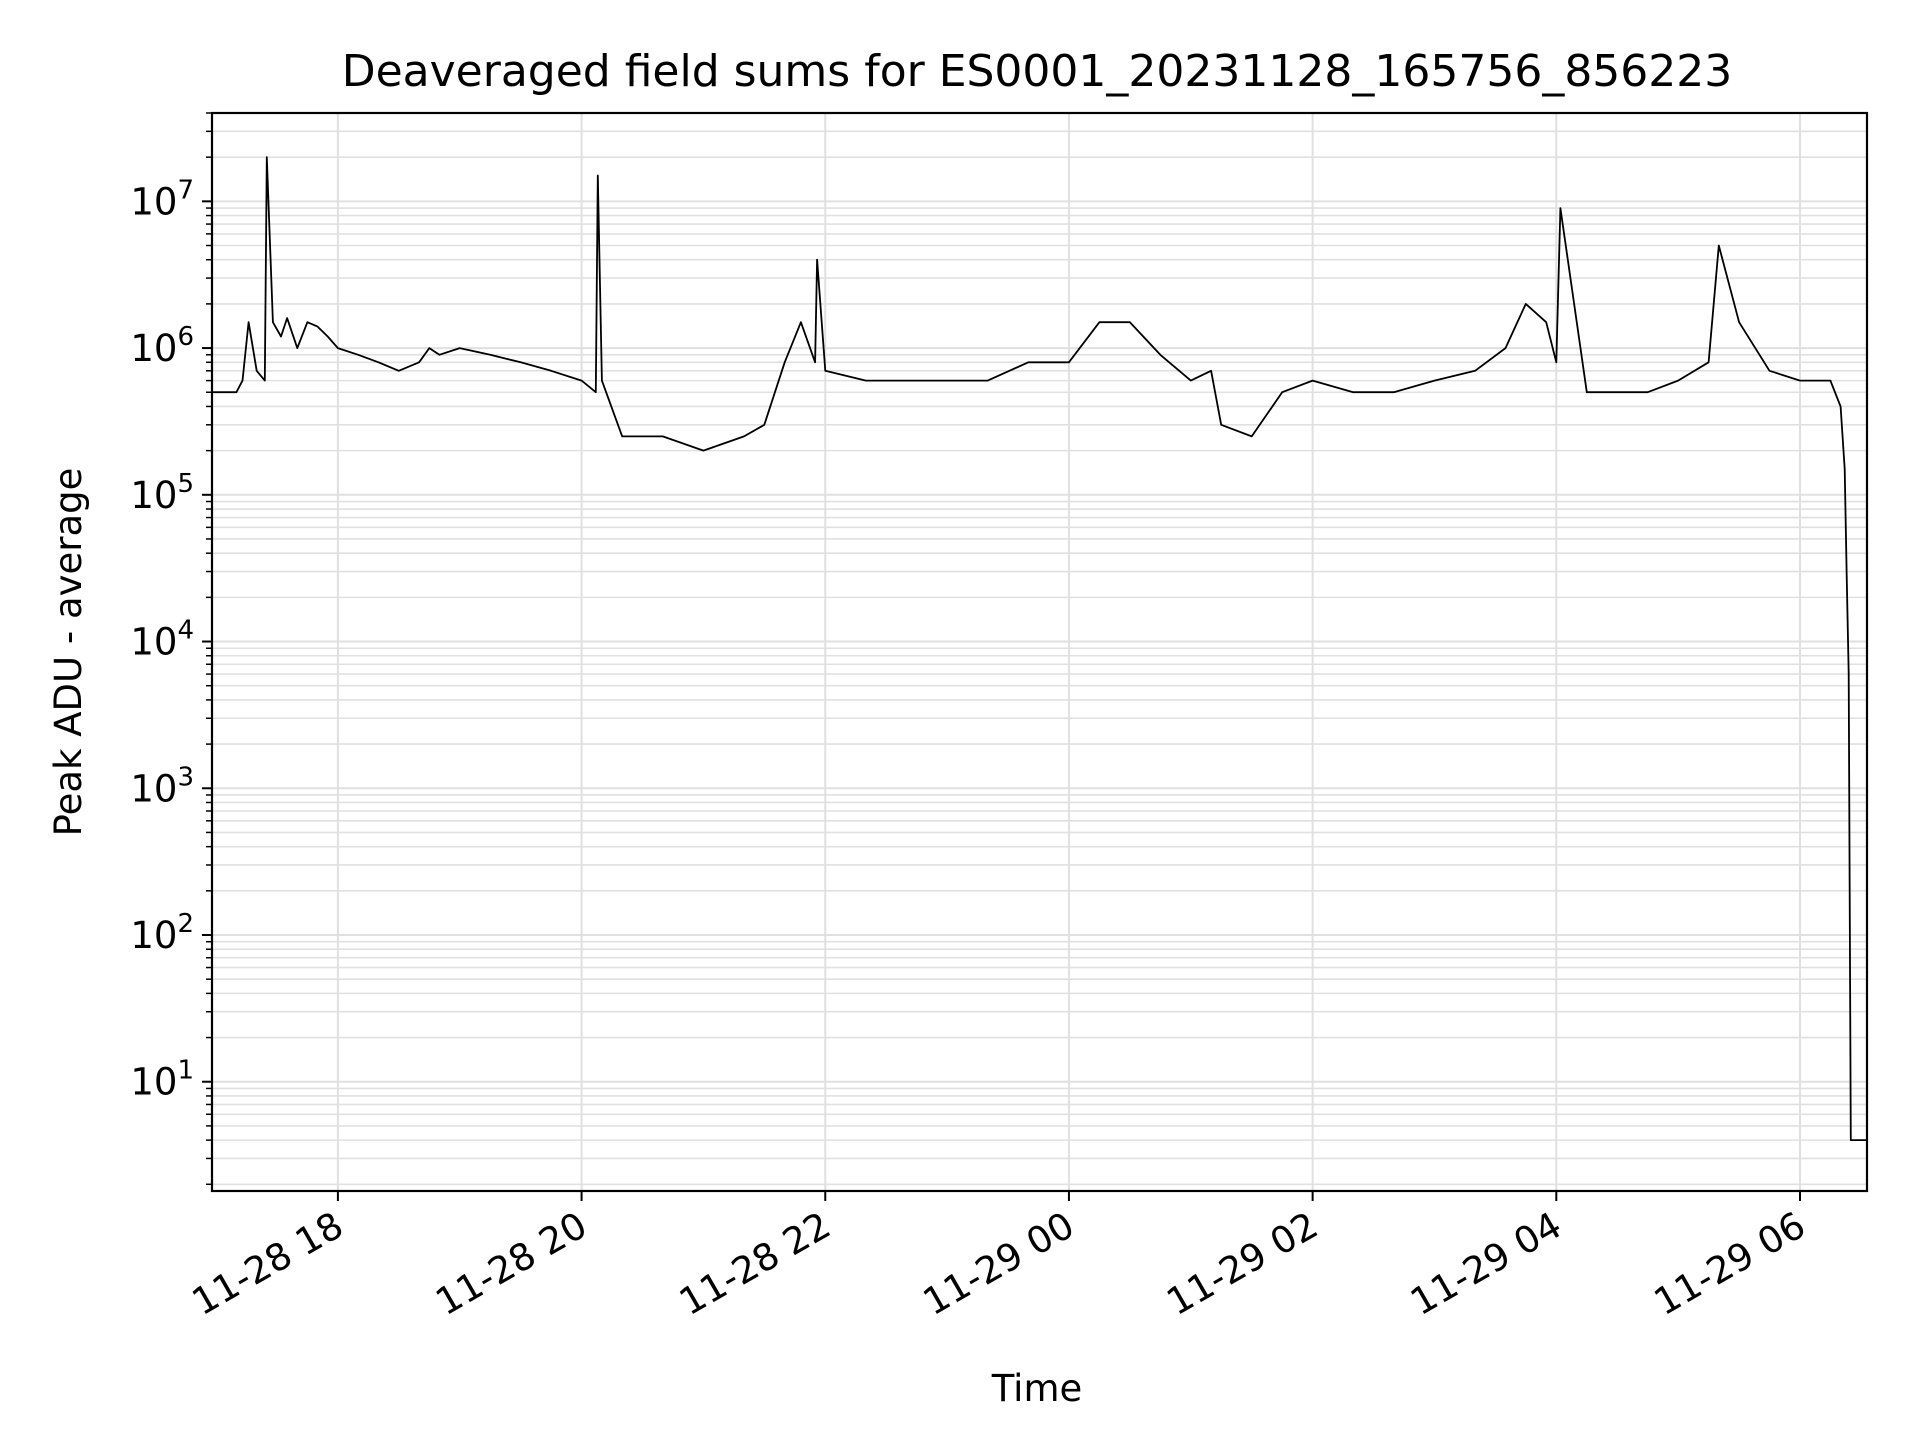 This screenshot has width=1920, height=1440. Describe the element at coordinates (162, 346) in the screenshot. I see `y-tick-label: 106` at that location.